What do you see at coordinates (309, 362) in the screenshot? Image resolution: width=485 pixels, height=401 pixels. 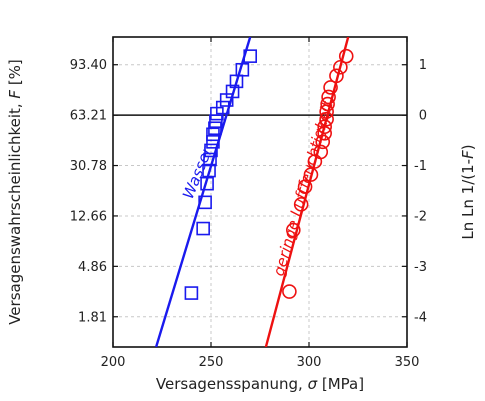 I see `x-tick-label: 300` at bounding box center [309, 362].